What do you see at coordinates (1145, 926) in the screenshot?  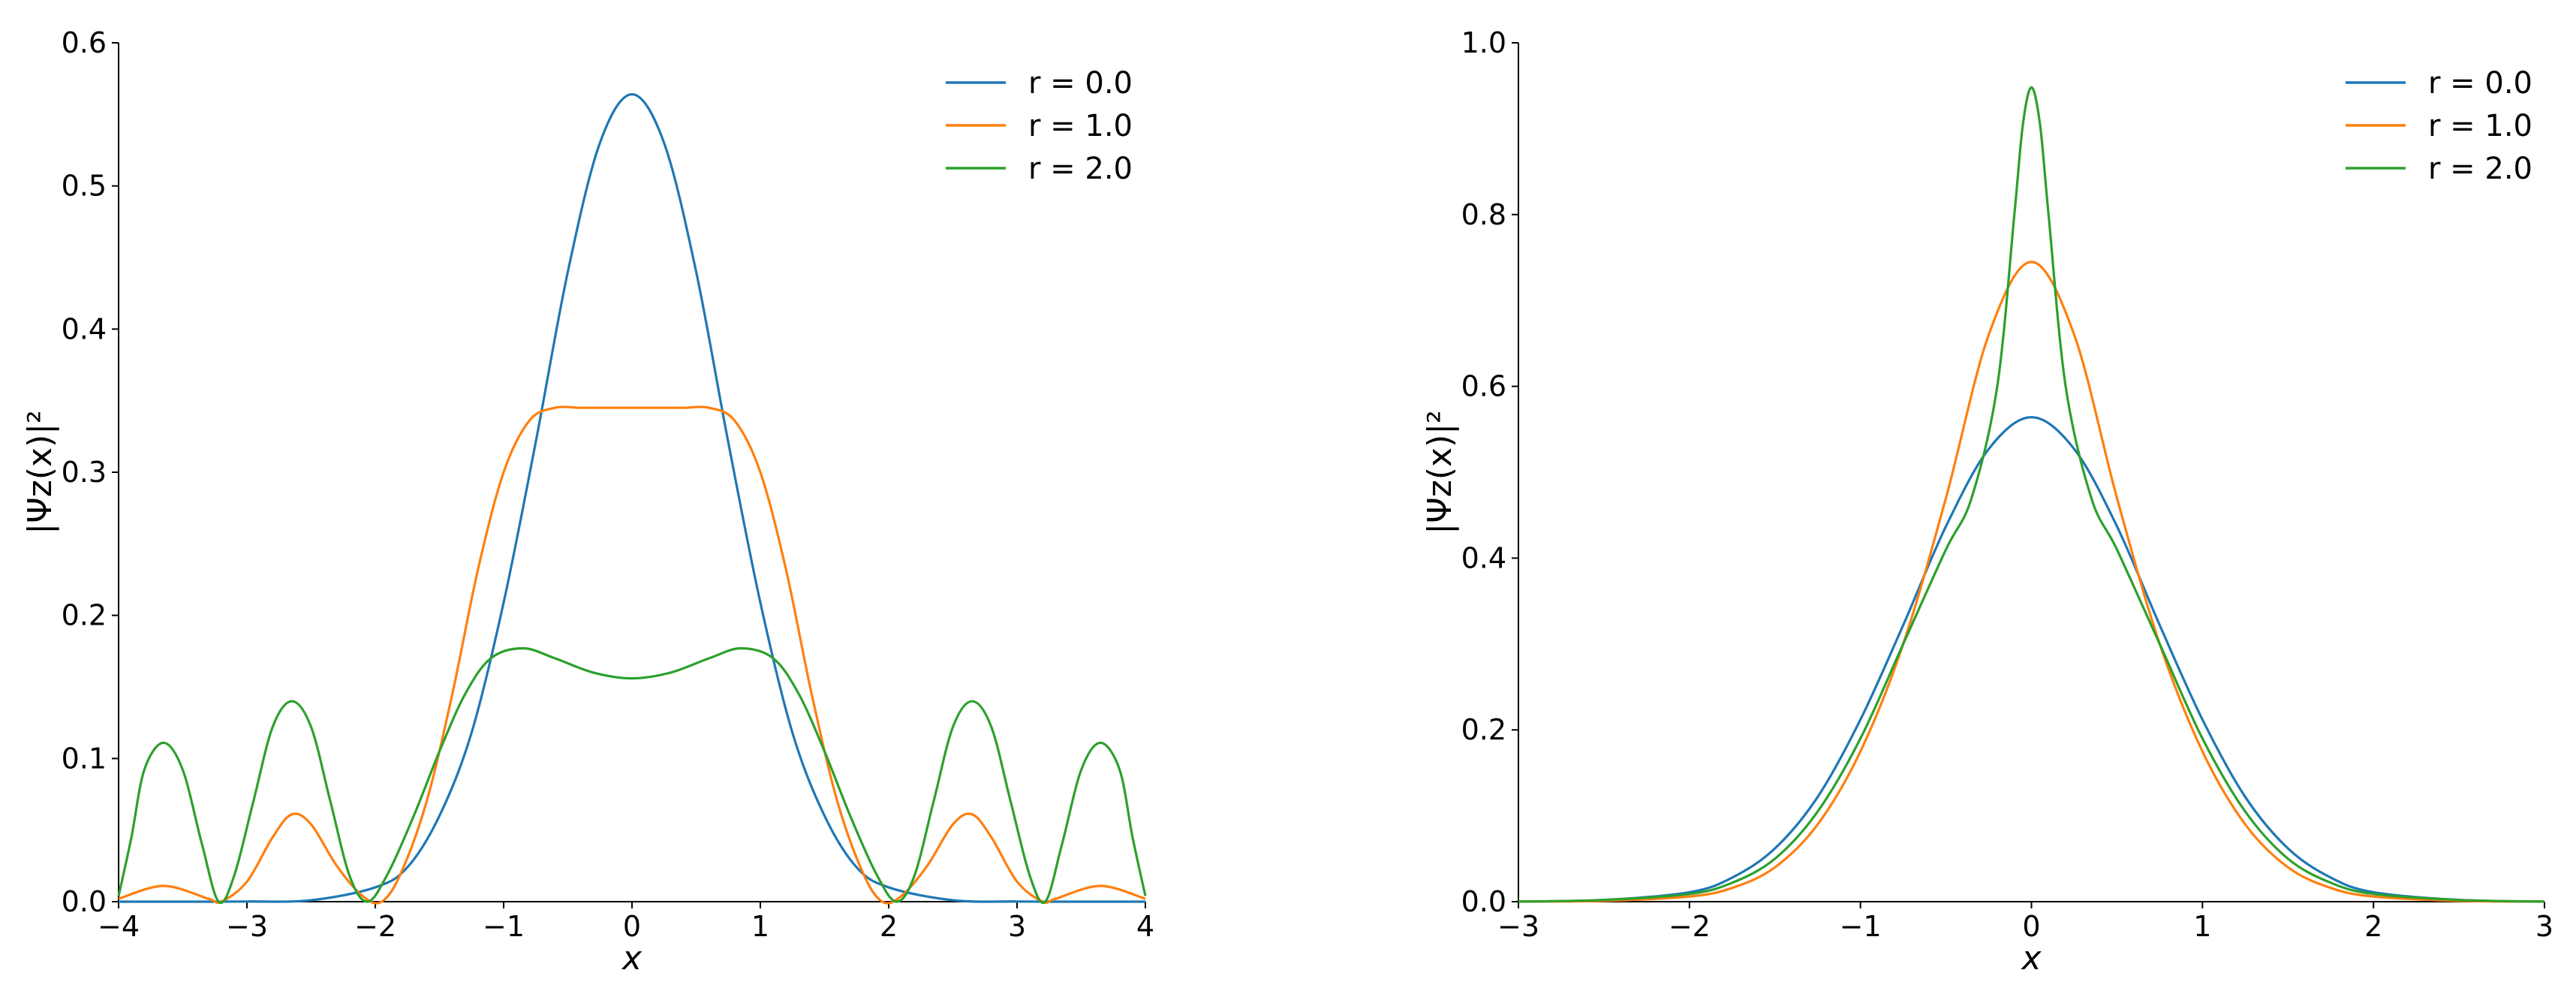 I see `left-x-tick-label: 4` at bounding box center [1145, 926].